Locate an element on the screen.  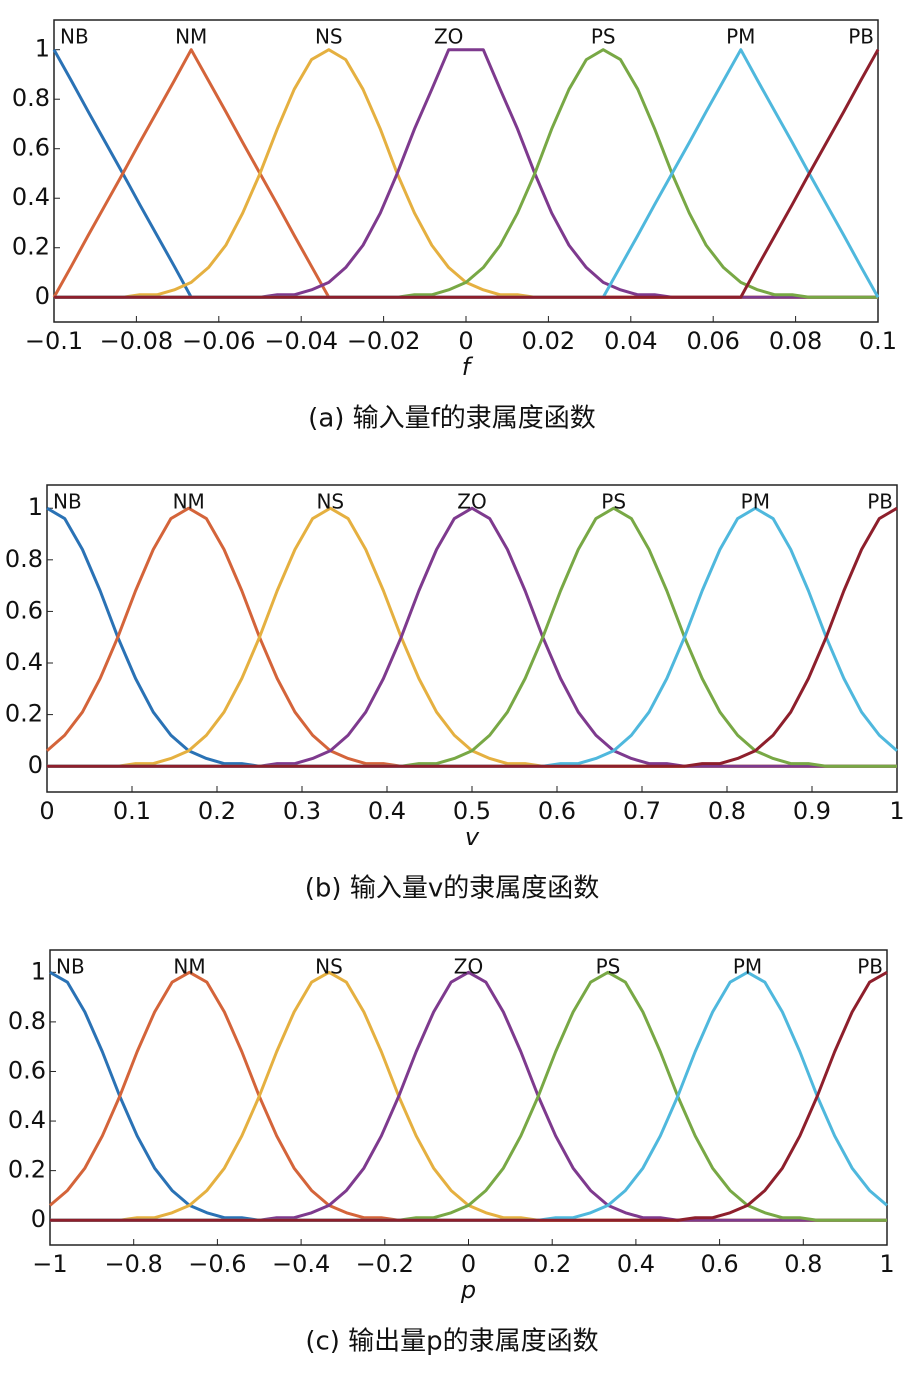
x-tick-label: 0.06 is located at coordinates (712, 341).